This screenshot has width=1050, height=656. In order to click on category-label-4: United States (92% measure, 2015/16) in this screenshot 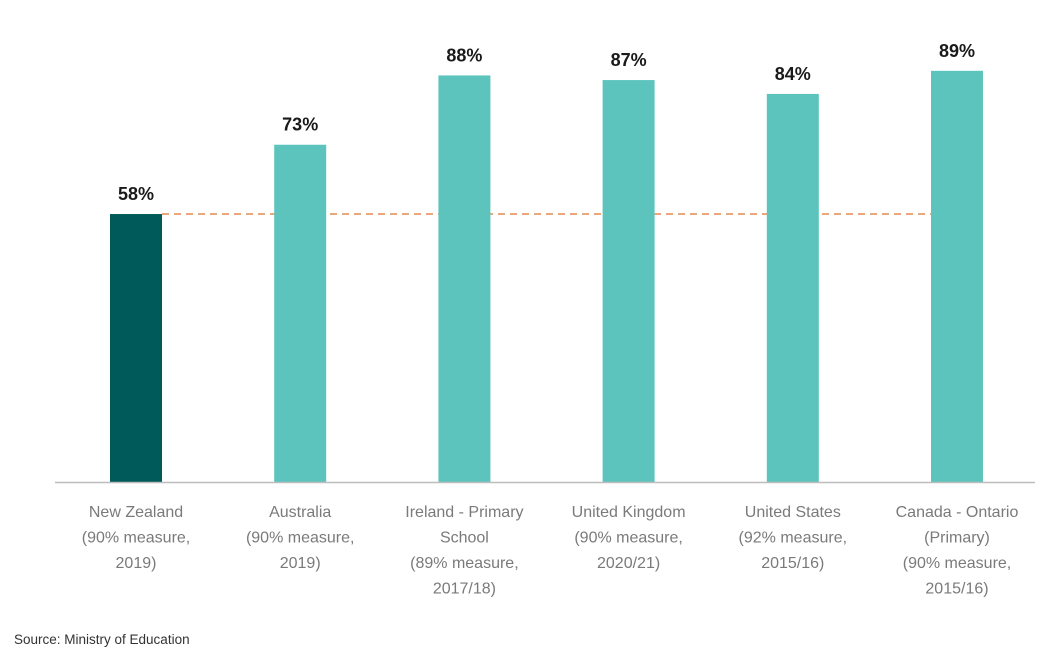, I will do `click(793, 538)`.